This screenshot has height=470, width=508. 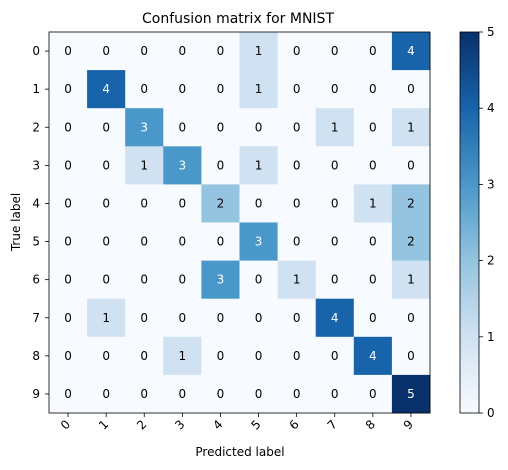 What do you see at coordinates (297, 280) in the screenshot?
I see `heatmap-cell-r6-c6` at bounding box center [297, 280].